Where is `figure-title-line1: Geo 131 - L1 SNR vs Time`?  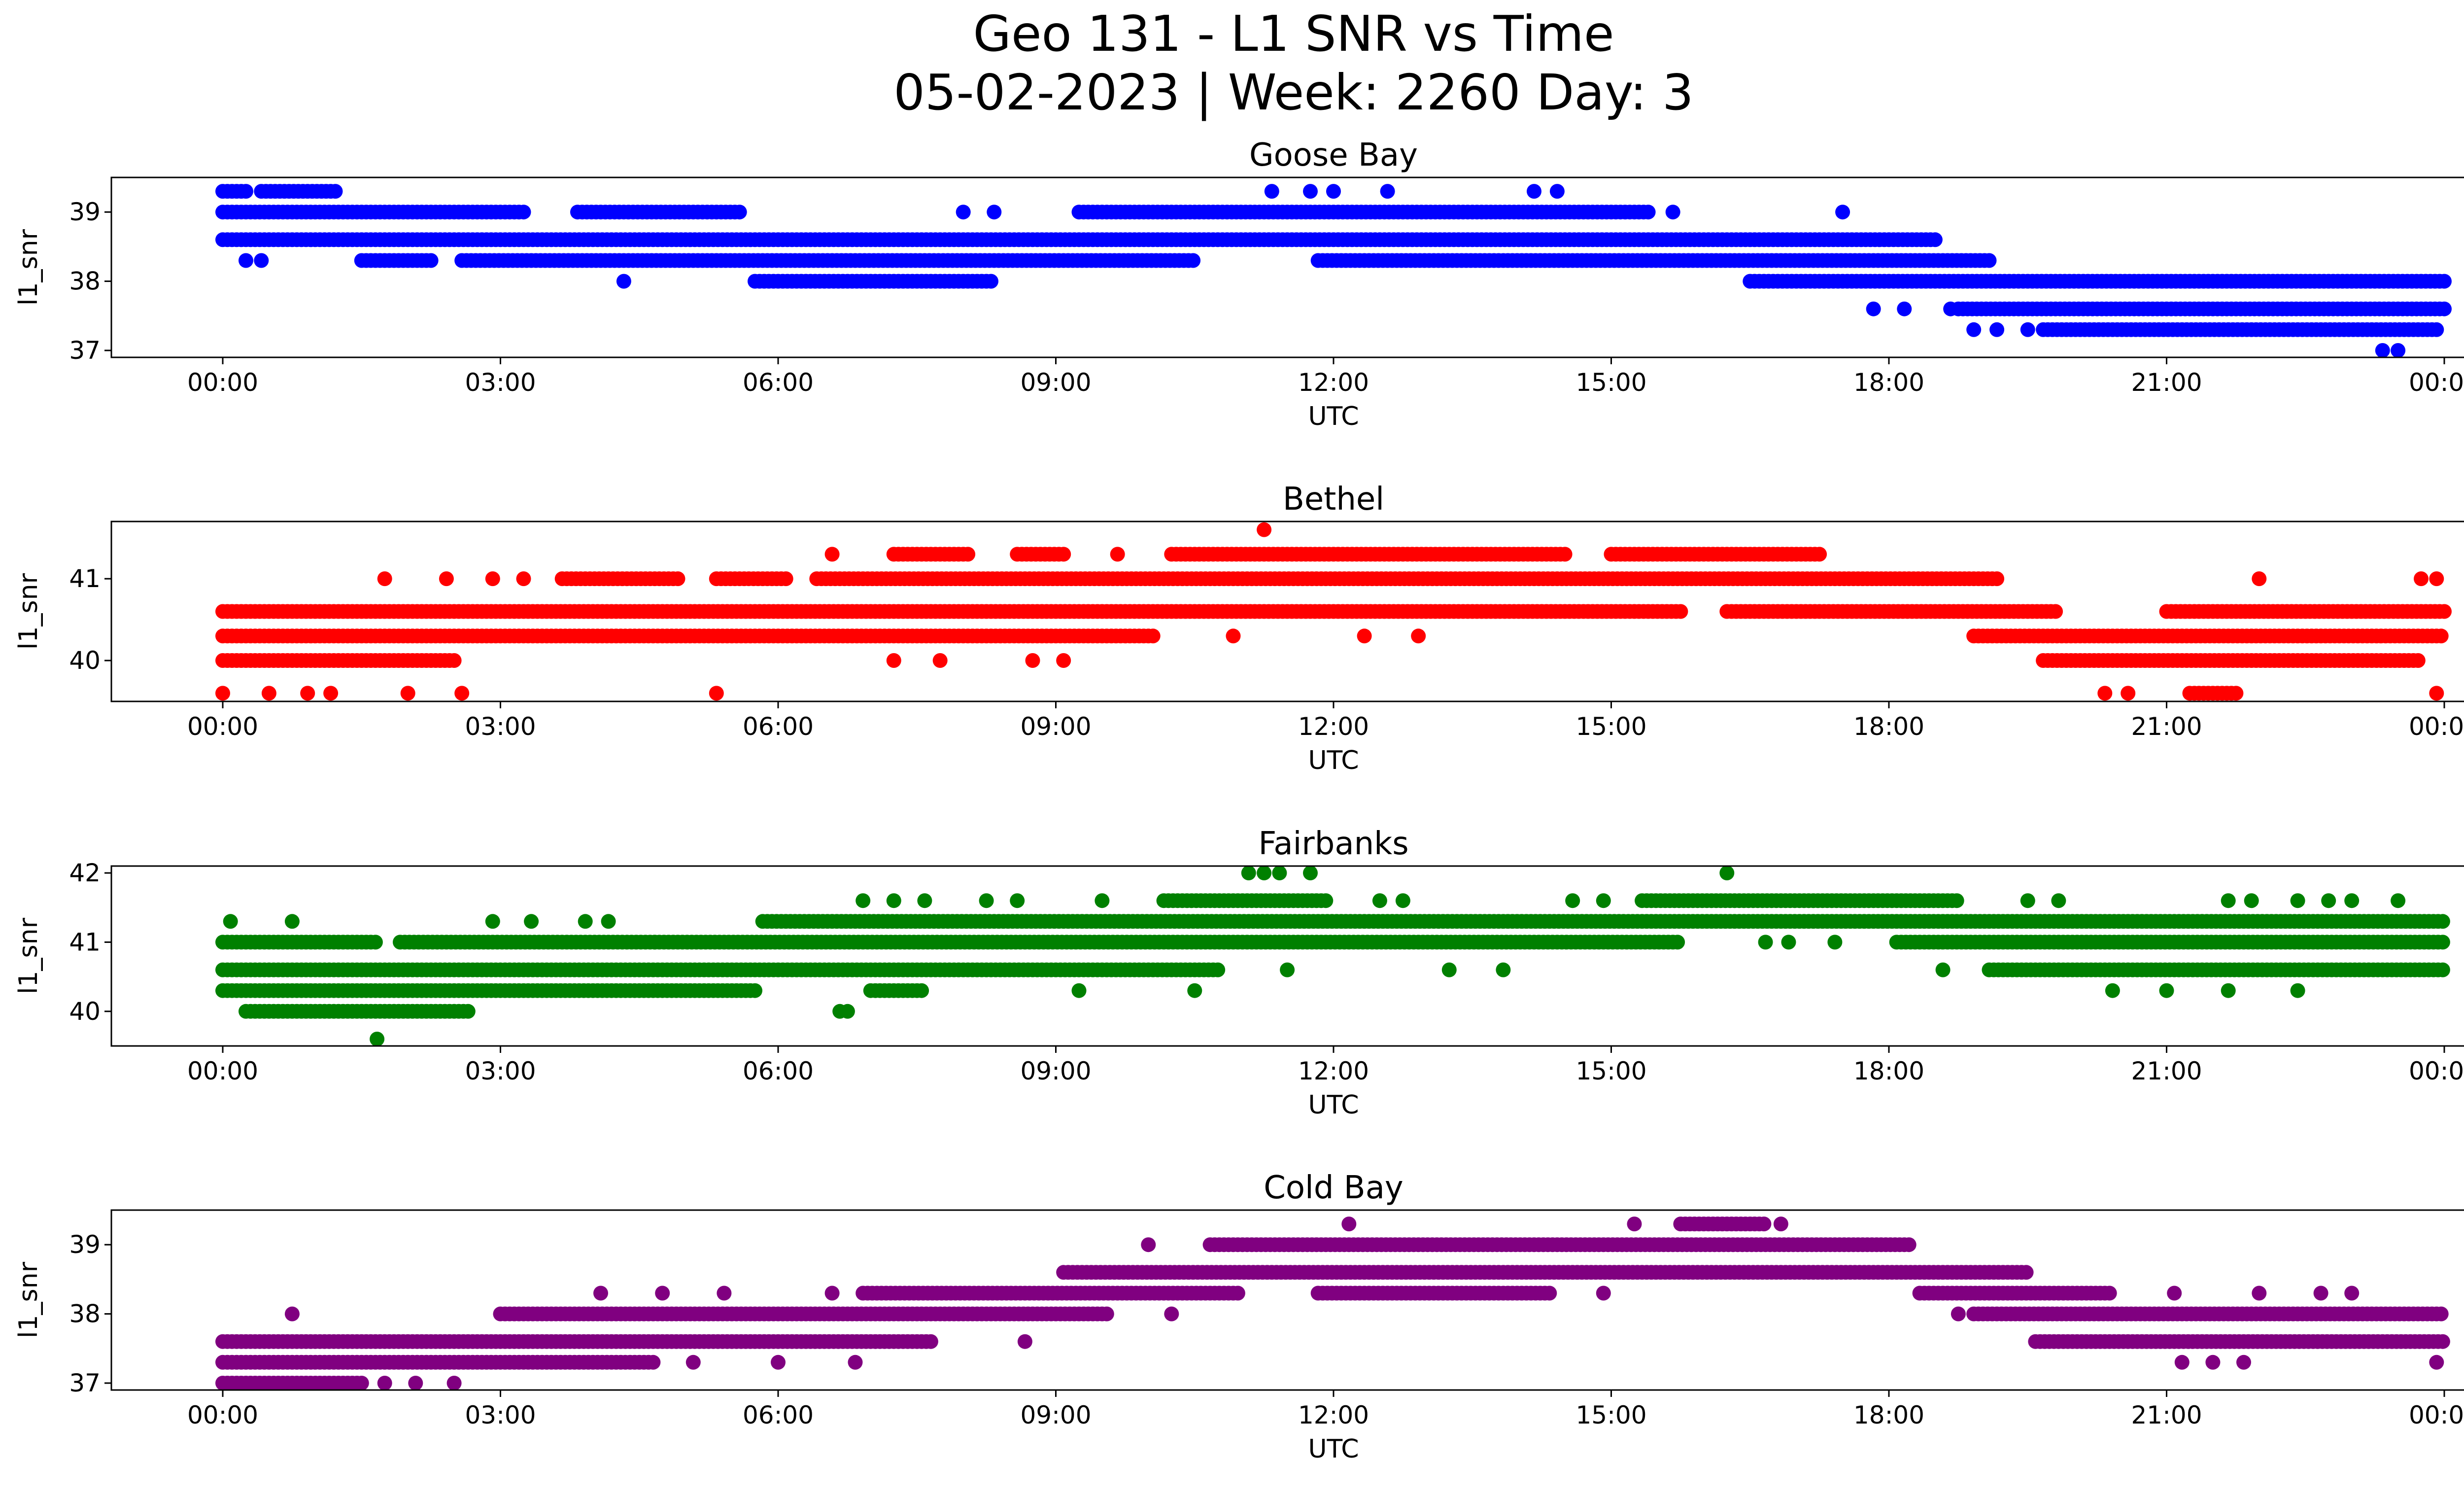 figure-title-line1: Geo 131 - L1 SNR vs Time is located at coordinates (1293, 34).